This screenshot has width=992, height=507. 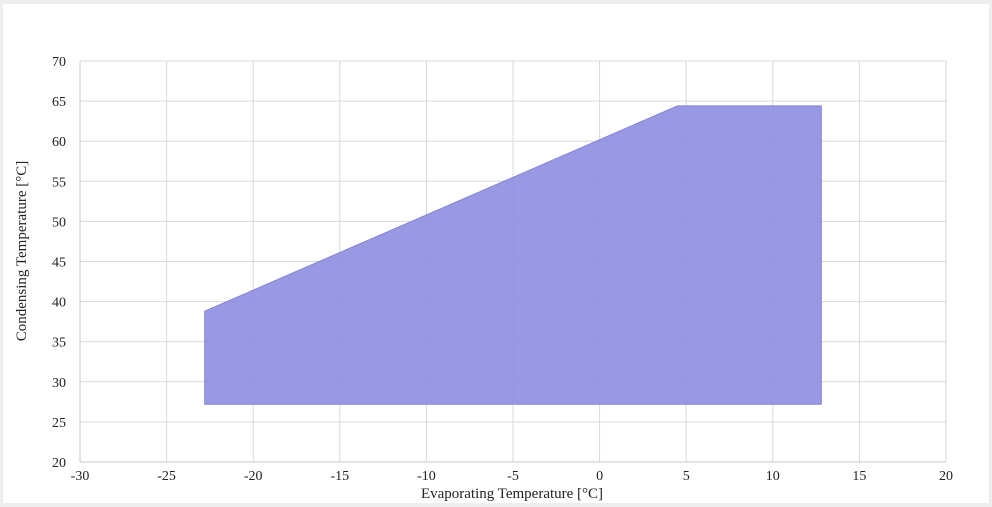 What do you see at coordinates (426, 476) in the screenshot?
I see `x-tick-label: -10` at bounding box center [426, 476].